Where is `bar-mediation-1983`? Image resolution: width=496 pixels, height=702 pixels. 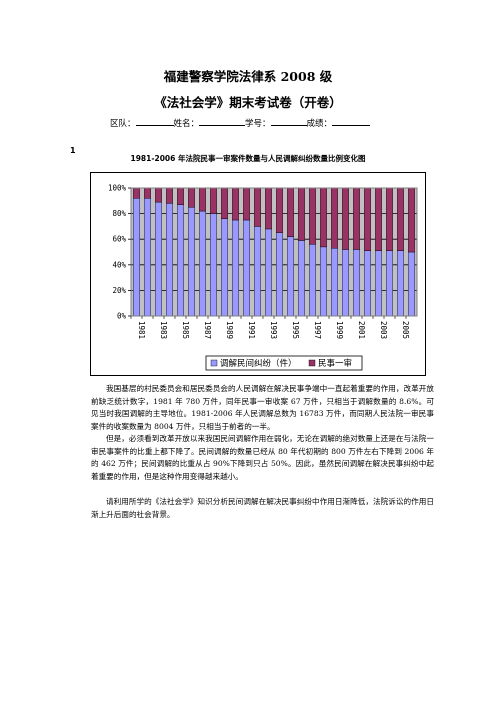 bar-mediation-1983 is located at coordinates (158, 259).